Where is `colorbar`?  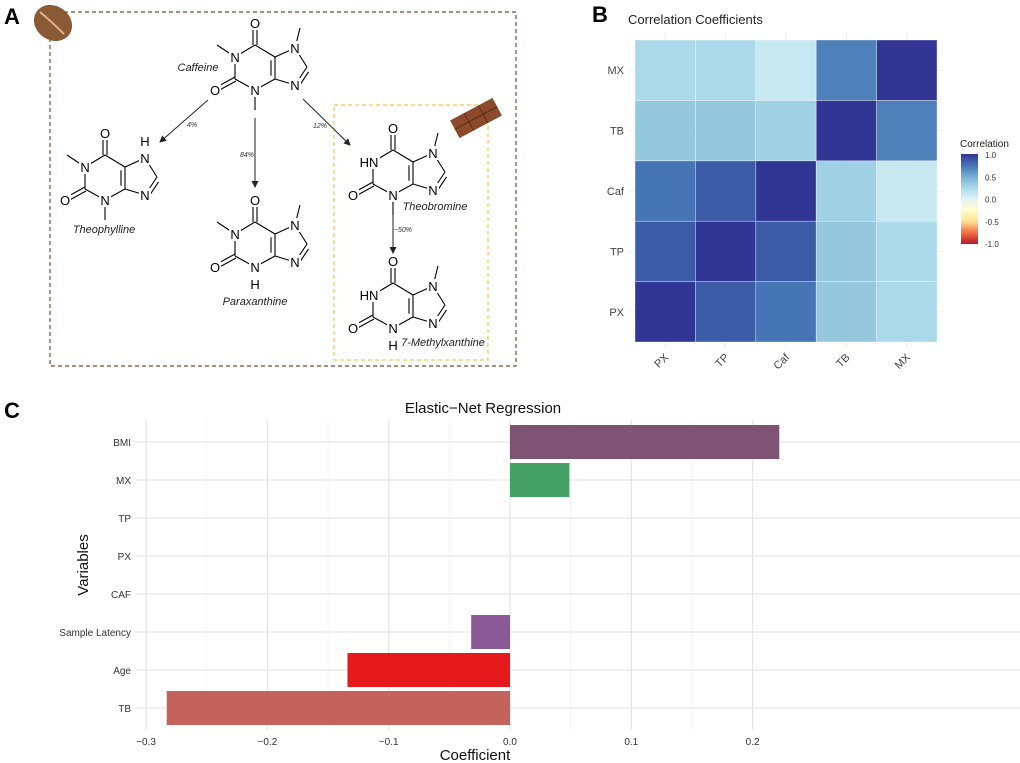 colorbar is located at coordinates (969, 199).